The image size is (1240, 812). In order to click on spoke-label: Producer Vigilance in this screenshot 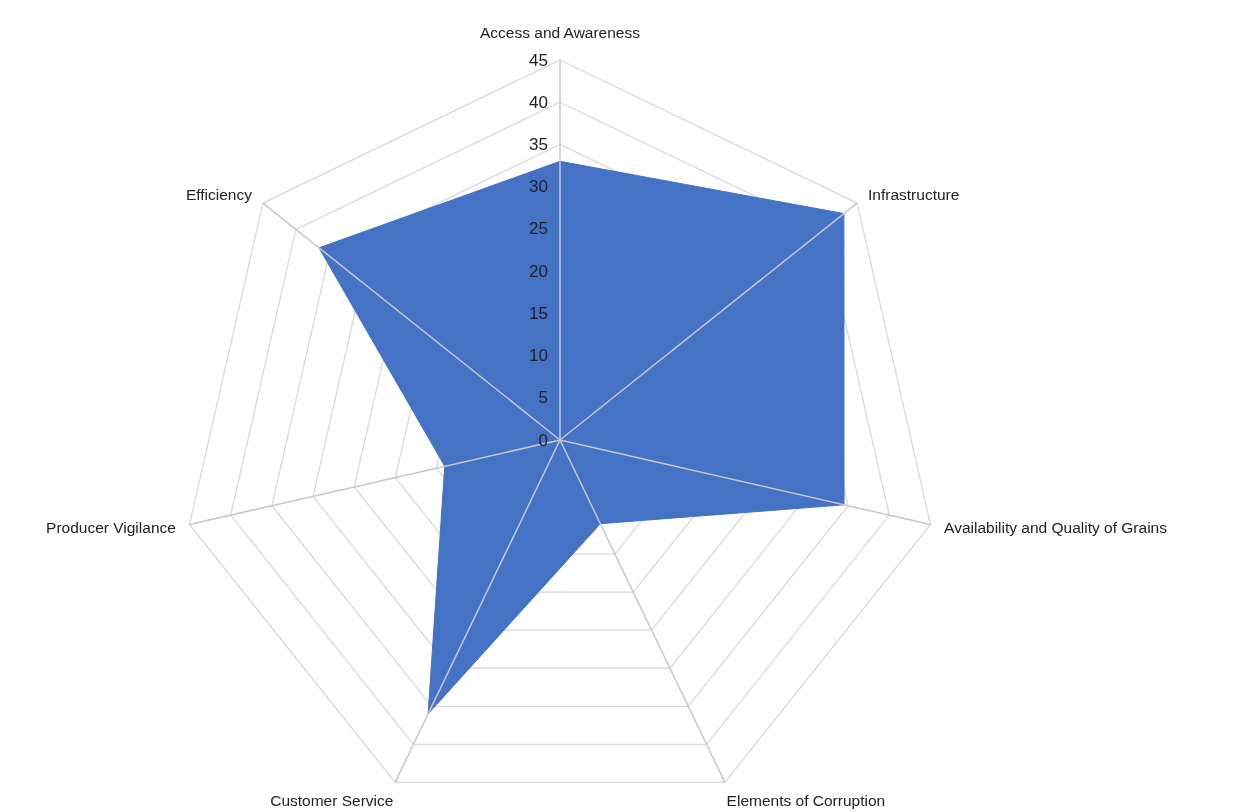, I will do `click(111, 528)`.